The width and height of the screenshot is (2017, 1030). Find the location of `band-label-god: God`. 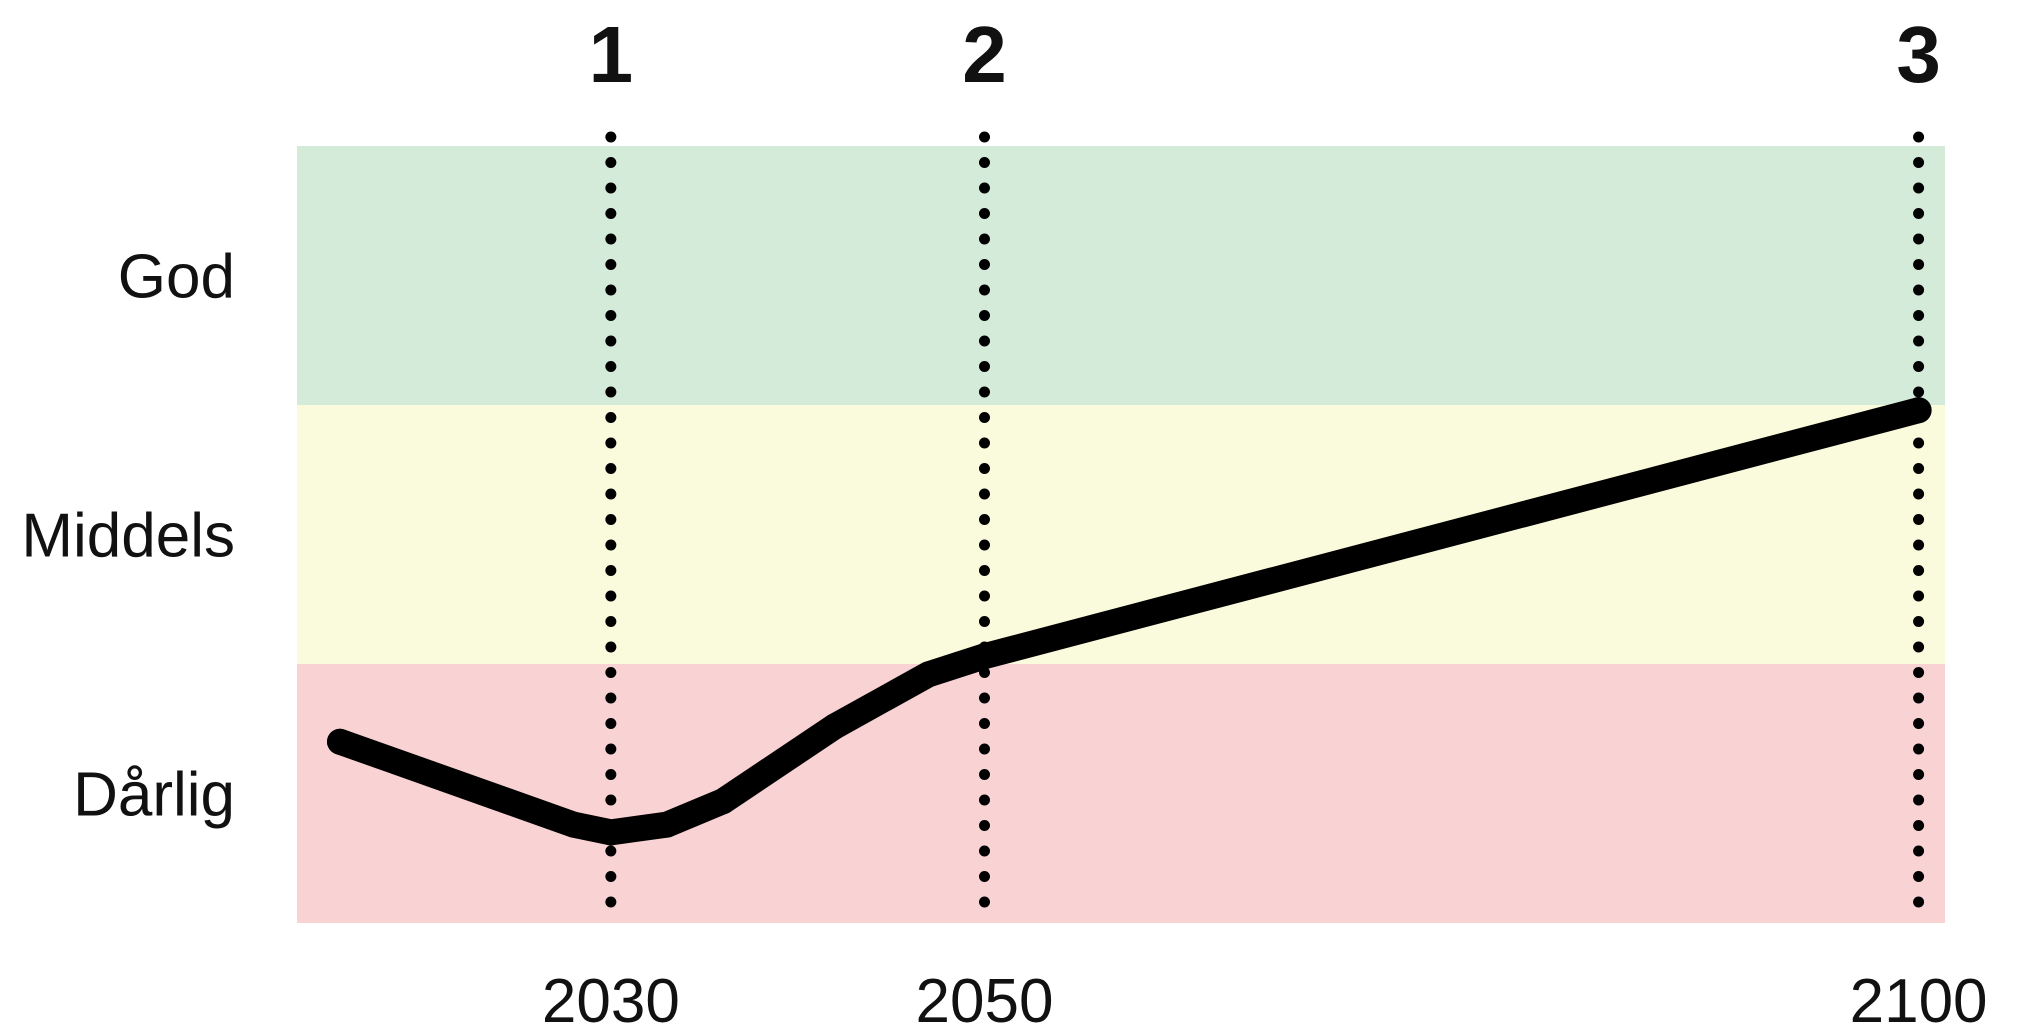

band-label-god: God is located at coordinates (176, 277).